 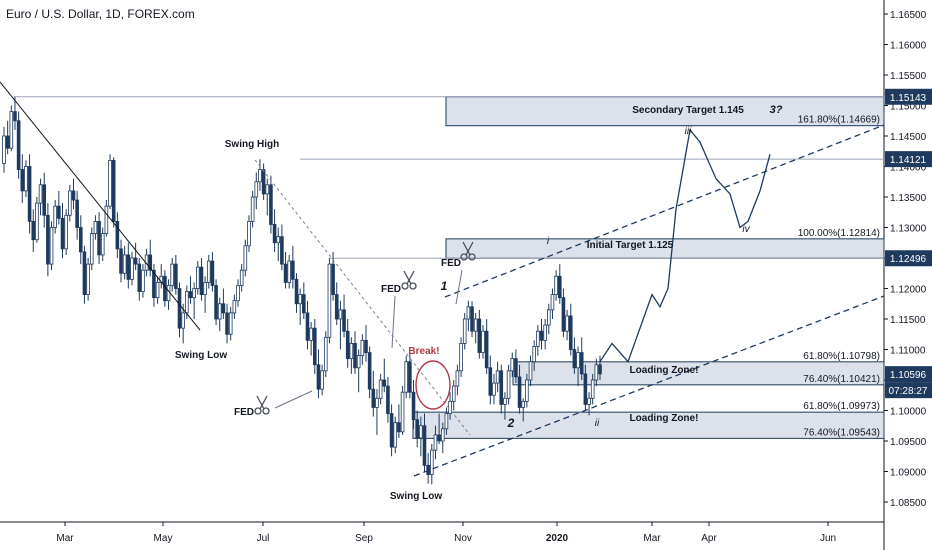 I want to click on fib-label: 76.40%(1.09543), so click(x=841, y=432).